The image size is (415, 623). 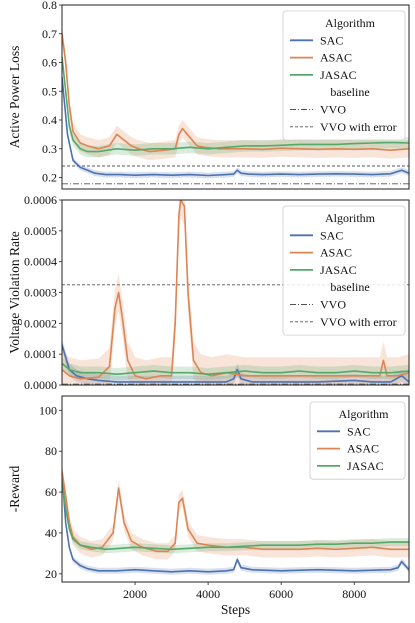 I want to click on y-tick-label: 0.5, so click(x=49, y=91).